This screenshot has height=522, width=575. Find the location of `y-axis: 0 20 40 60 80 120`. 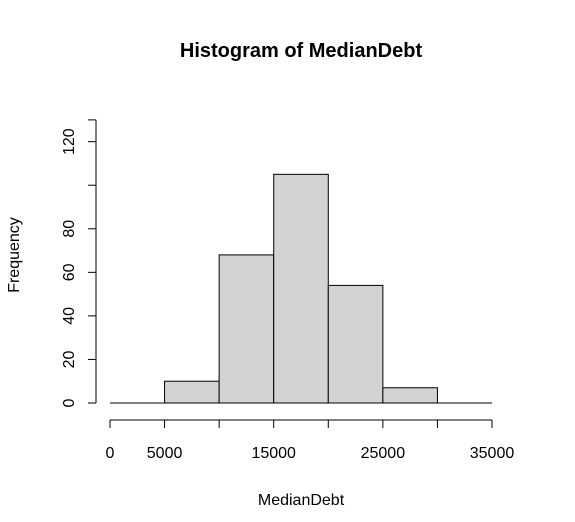

y-axis: 0 20 40 60 80 120 is located at coordinates (79, 263).